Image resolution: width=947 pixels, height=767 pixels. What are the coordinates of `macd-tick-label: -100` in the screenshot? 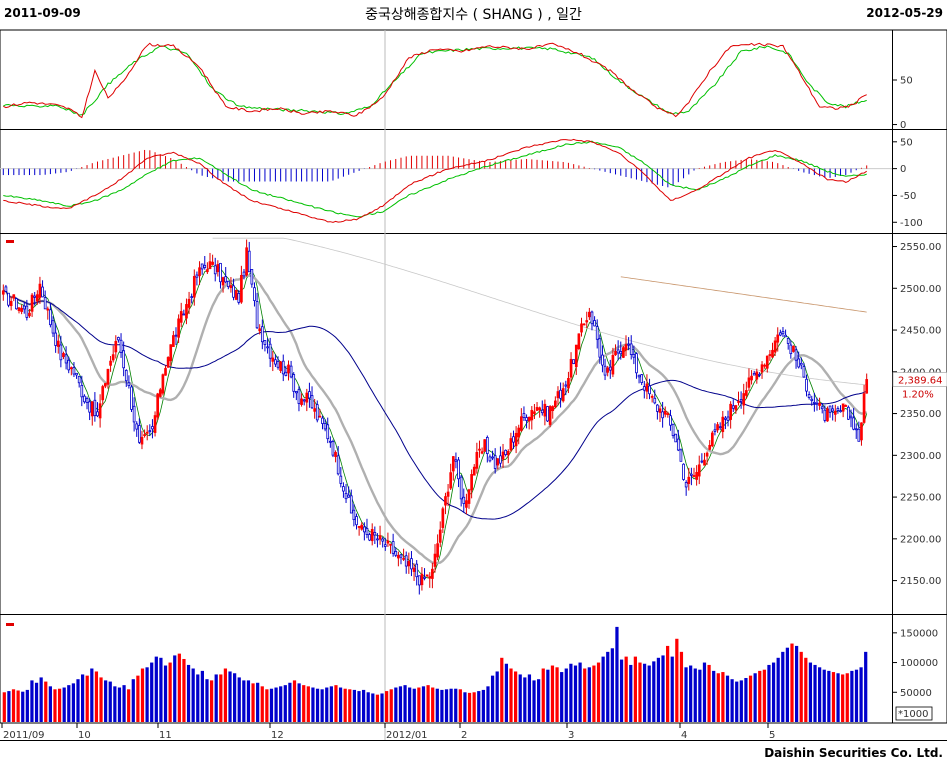 It's located at (911, 223).